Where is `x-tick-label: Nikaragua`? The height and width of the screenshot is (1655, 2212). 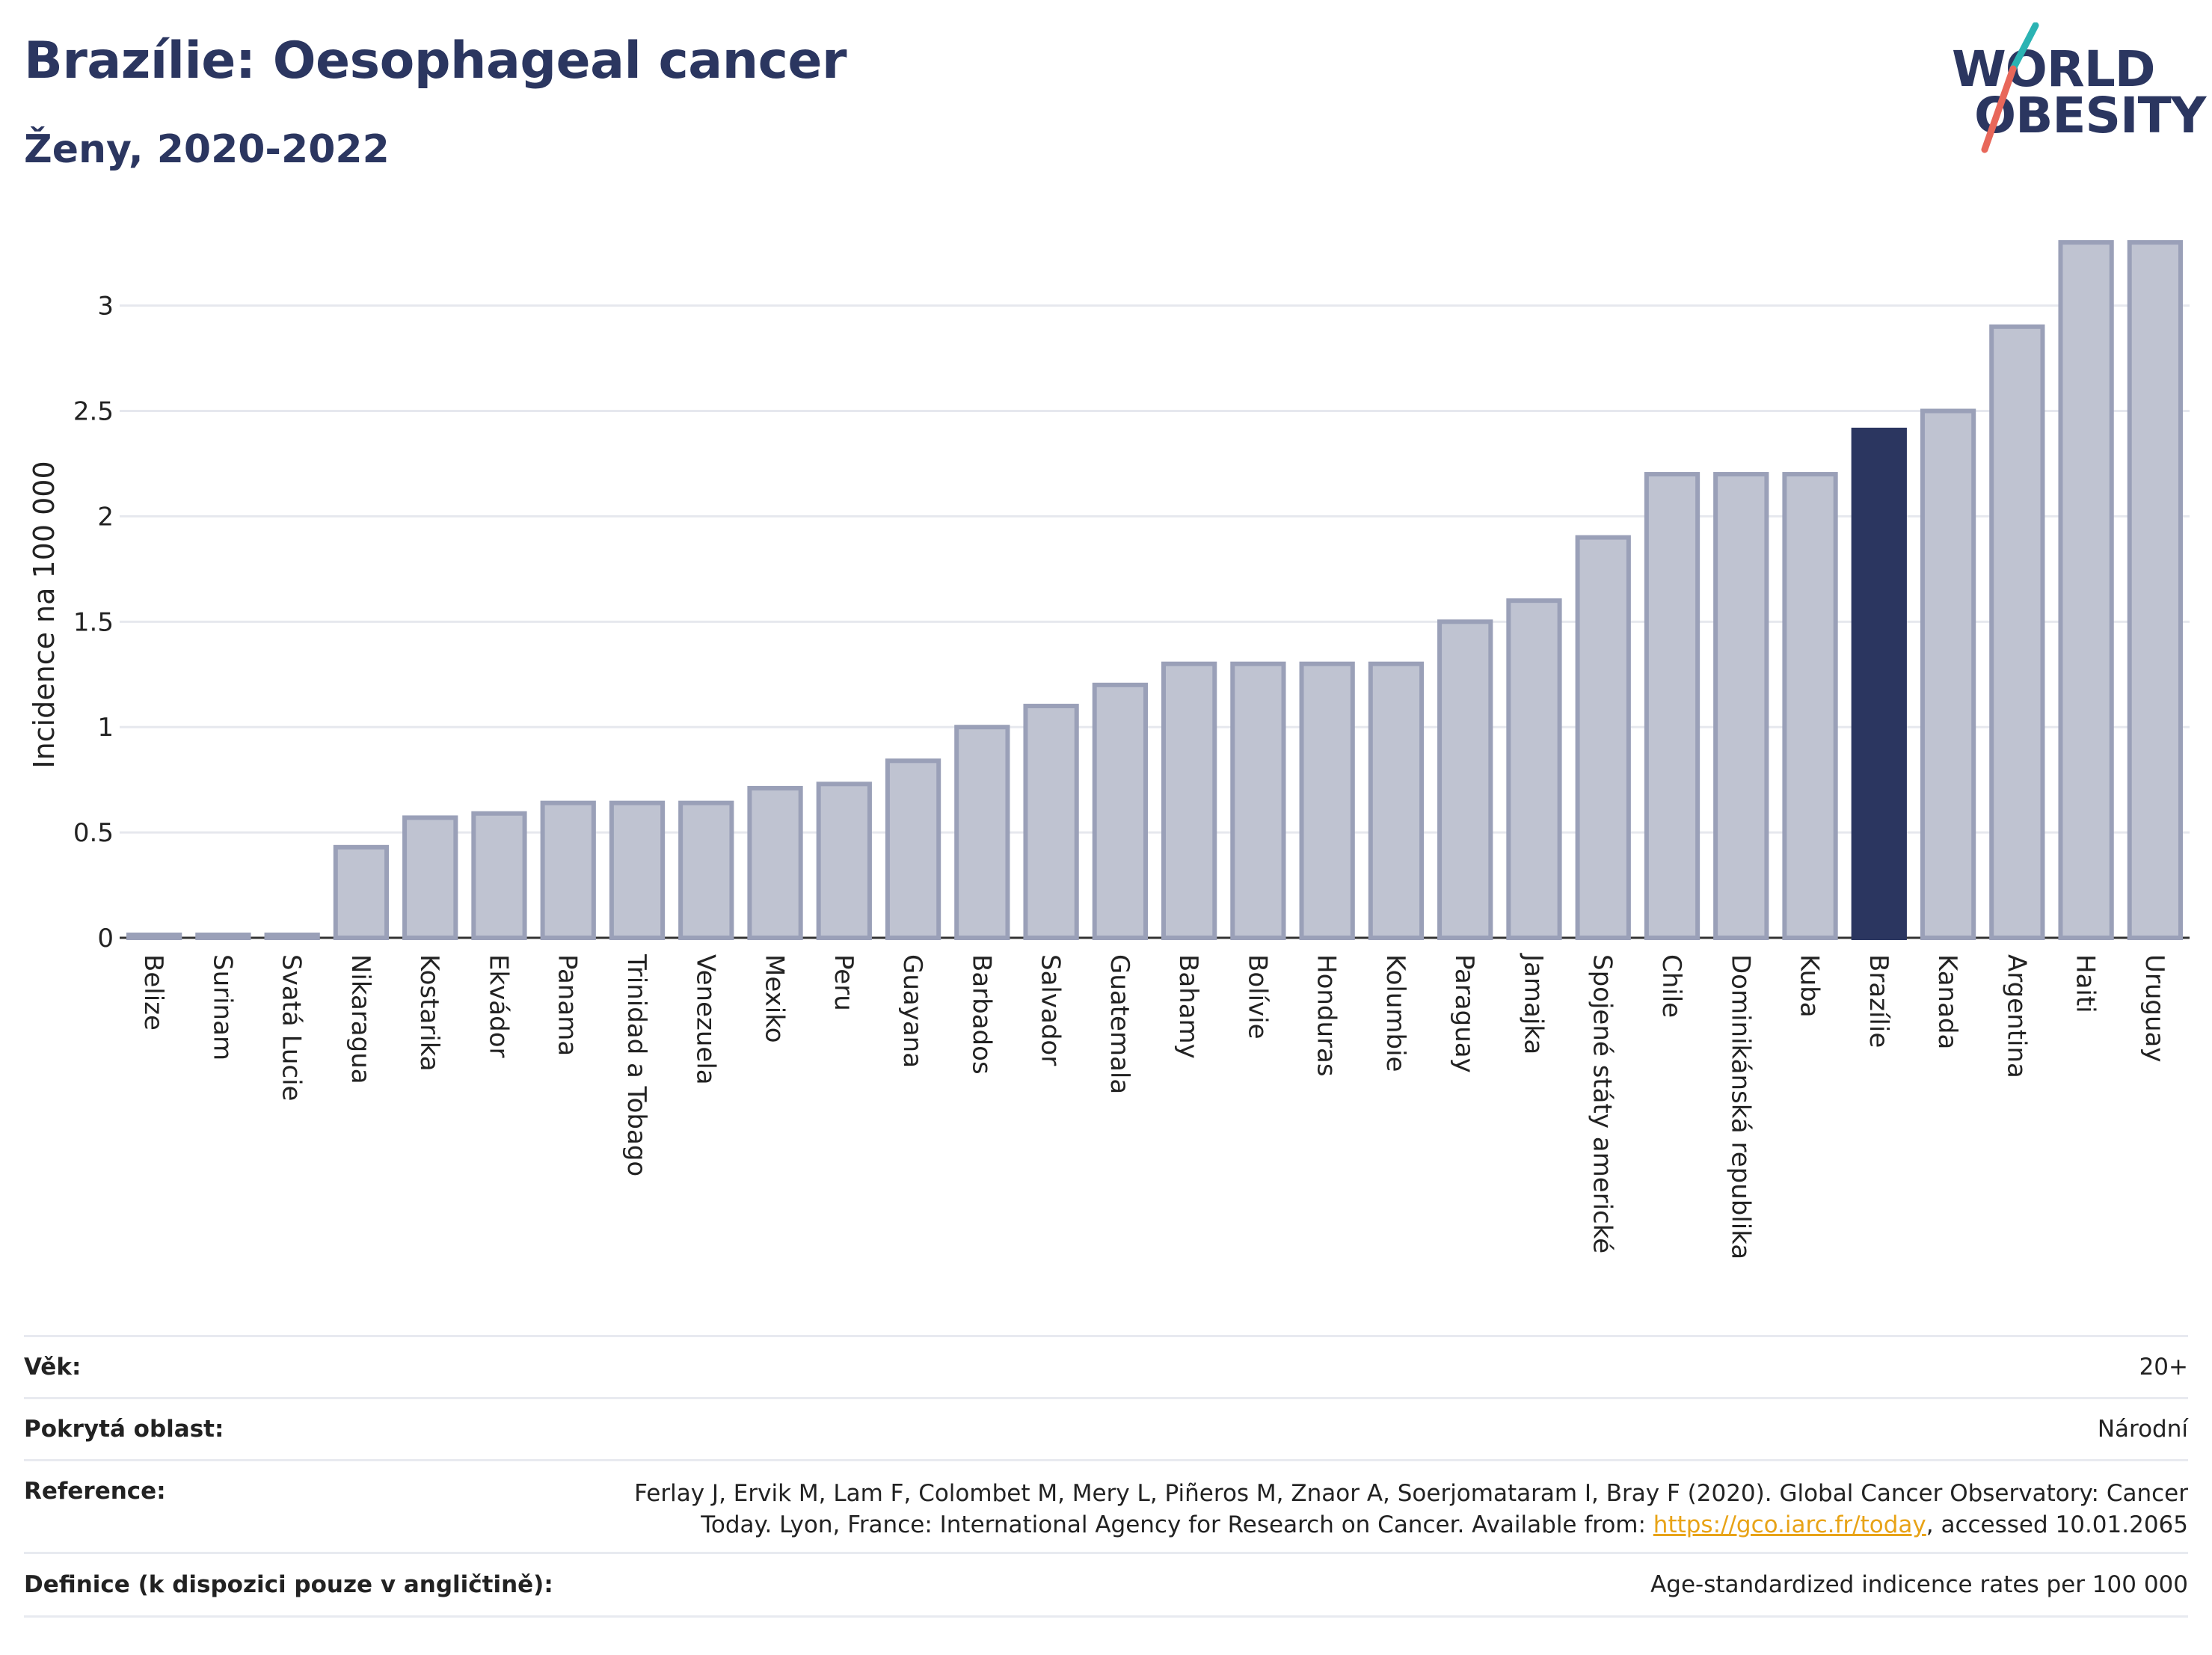
x-tick-label: Nikaragua is located at coordinates (360, 1019).